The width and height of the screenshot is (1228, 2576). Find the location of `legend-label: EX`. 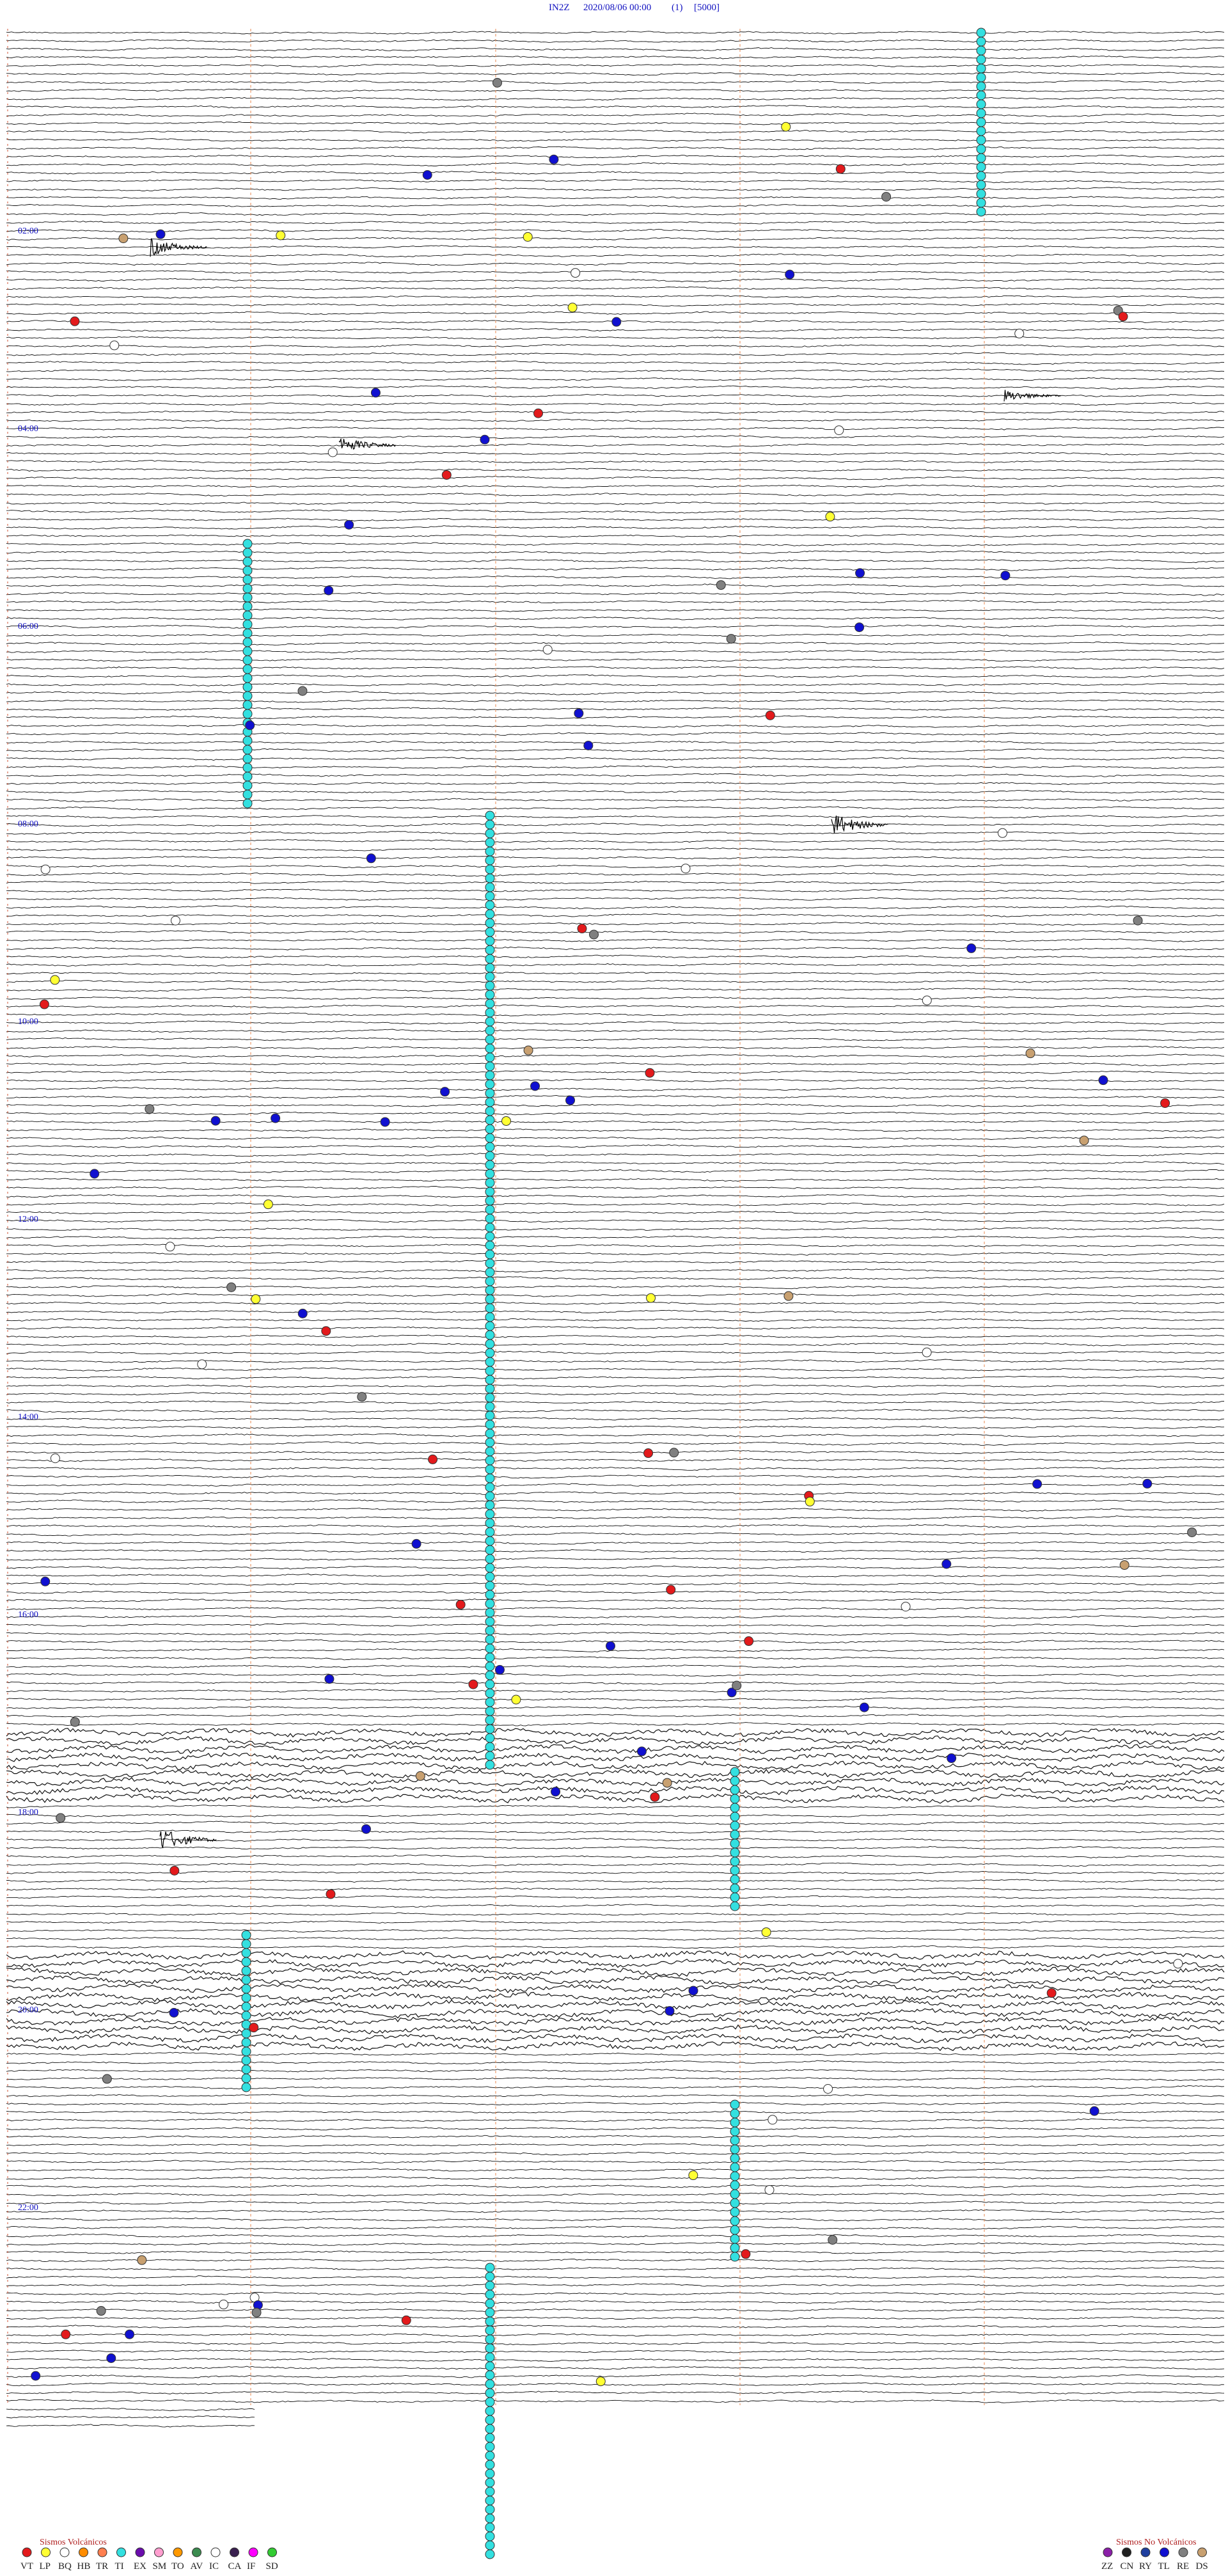

legend-label: EX is located at coordinates (140, 2566).